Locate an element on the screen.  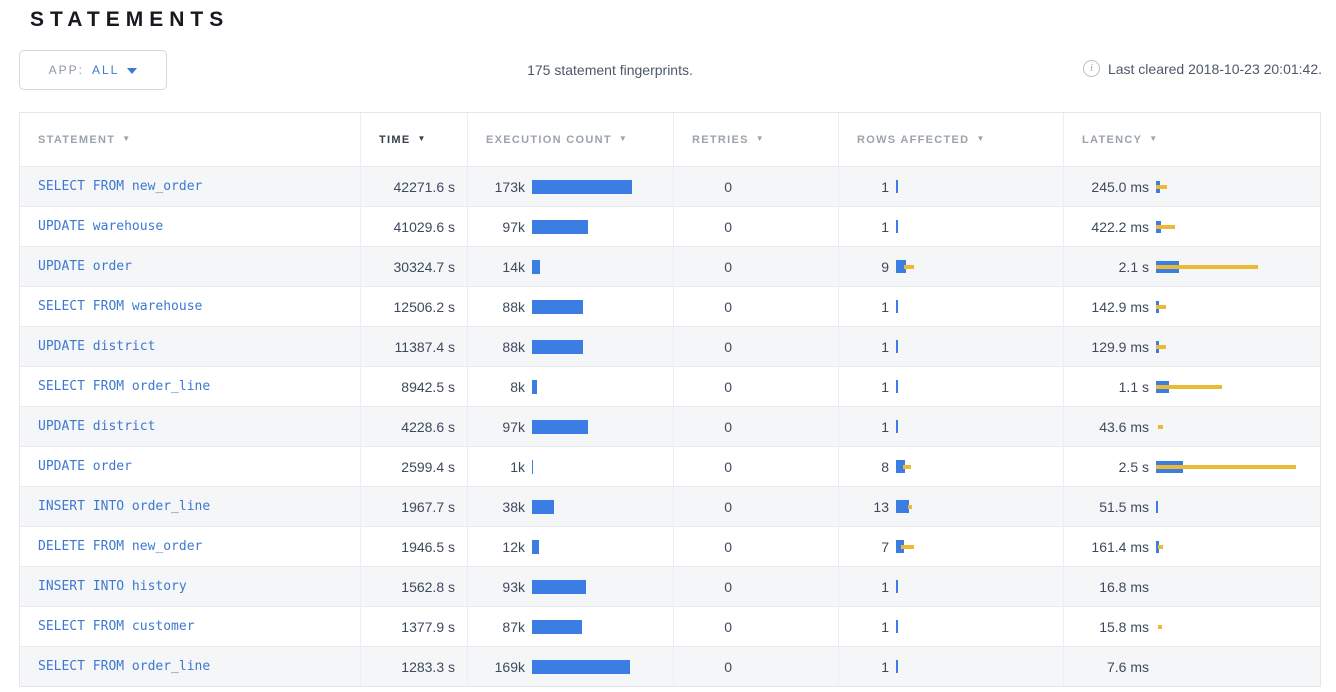
latency-cell: 161.4 ms is located at coordinates (1191, 546).